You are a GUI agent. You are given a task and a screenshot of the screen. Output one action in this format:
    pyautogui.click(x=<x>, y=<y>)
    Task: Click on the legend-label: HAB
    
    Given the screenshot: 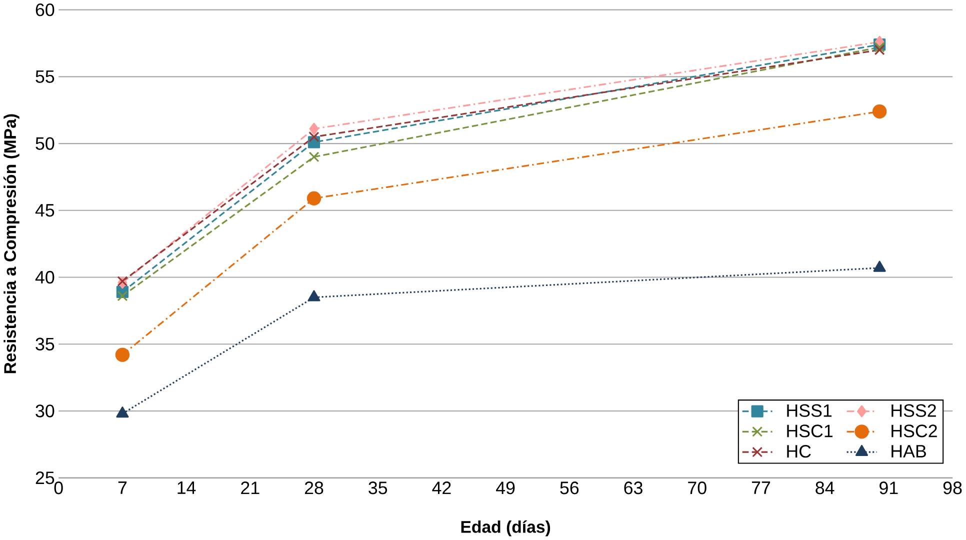 What is the action you would take?
    pyautogui.click(x=909, y=451)
    